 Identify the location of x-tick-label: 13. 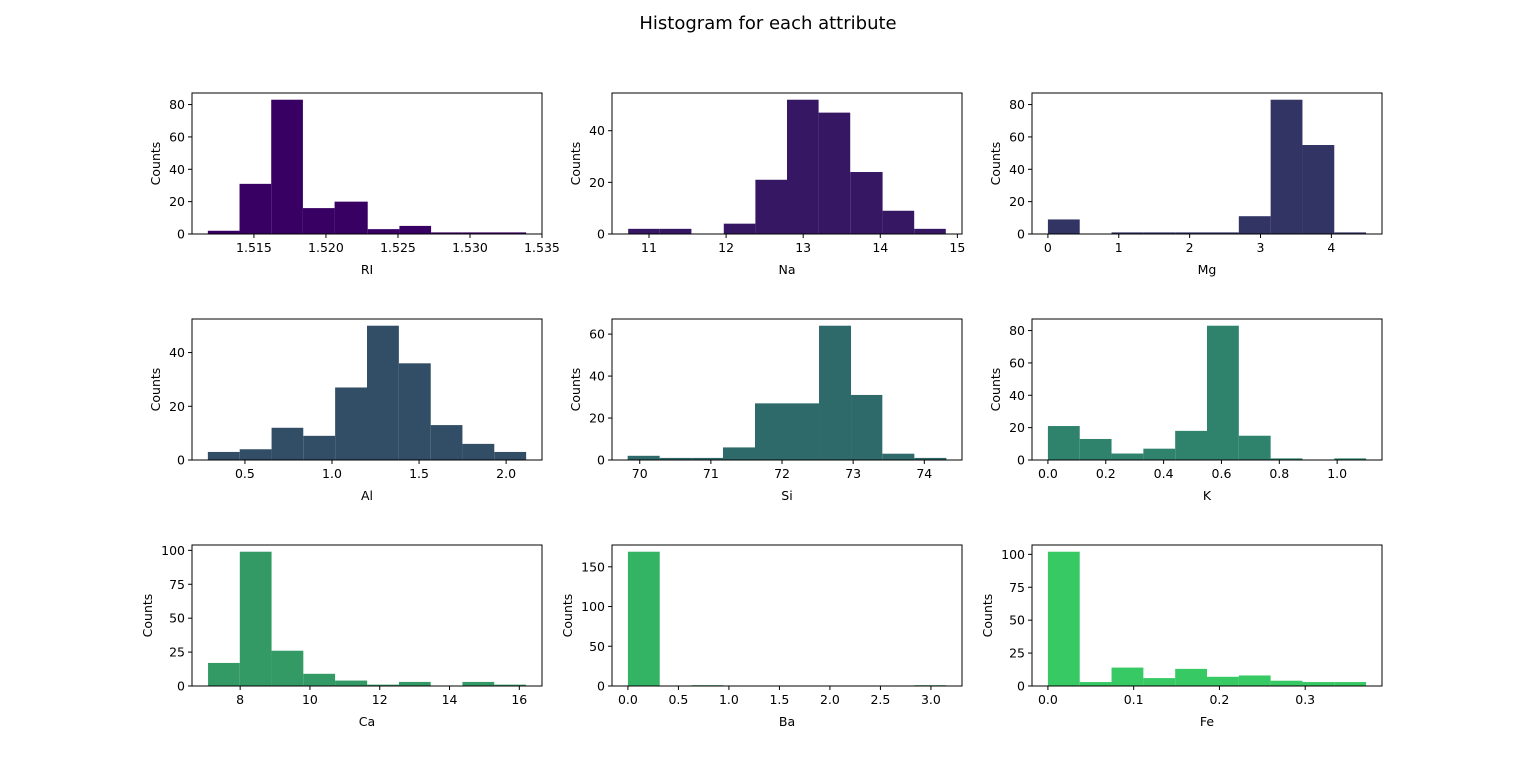
(803, 247).